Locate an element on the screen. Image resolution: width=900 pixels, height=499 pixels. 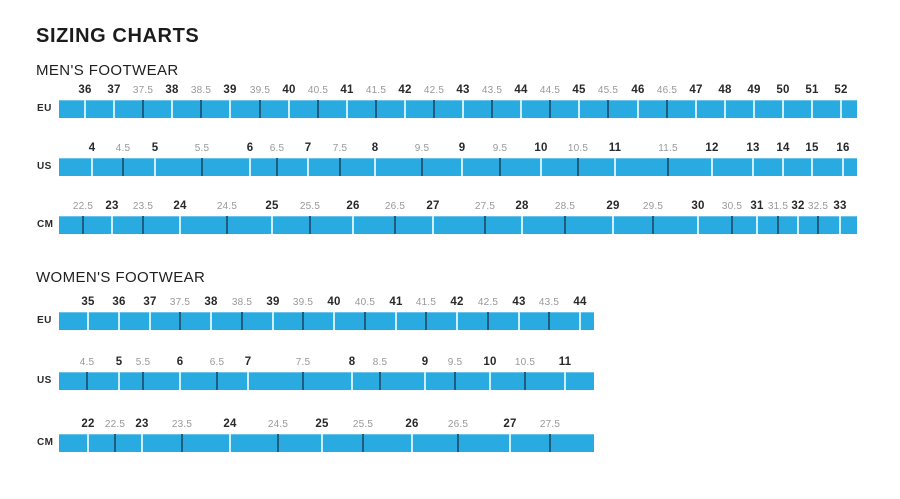
page-title: SIZING CHARTS is located at coordinates (118, 36).